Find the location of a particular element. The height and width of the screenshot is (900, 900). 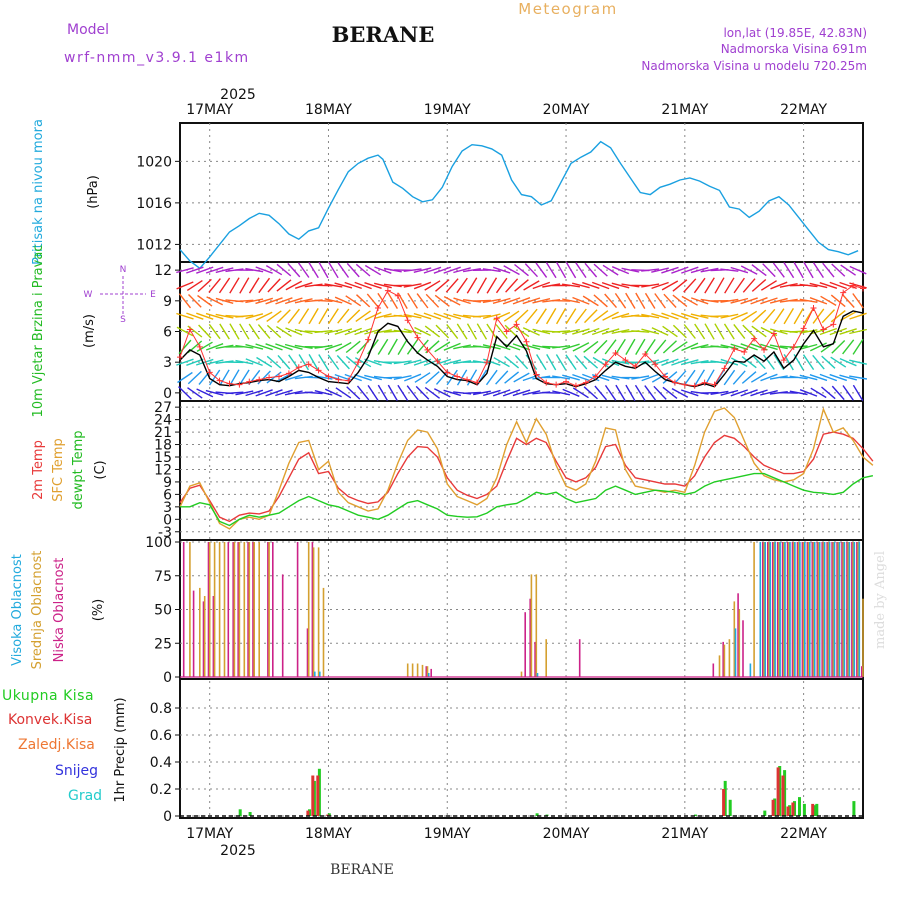

y-tick-label: 75 is located at coordinates (163, 577).